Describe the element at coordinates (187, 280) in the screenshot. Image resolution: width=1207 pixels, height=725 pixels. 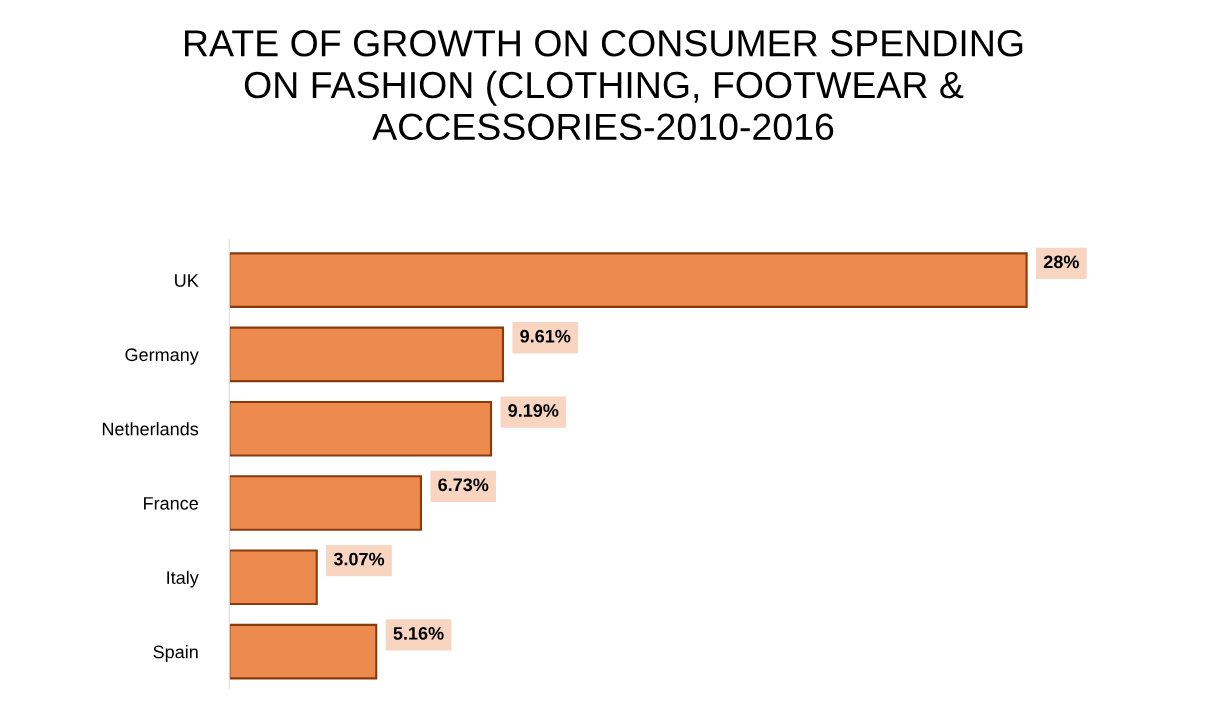
I see `y-tick-label: UK` at that location.